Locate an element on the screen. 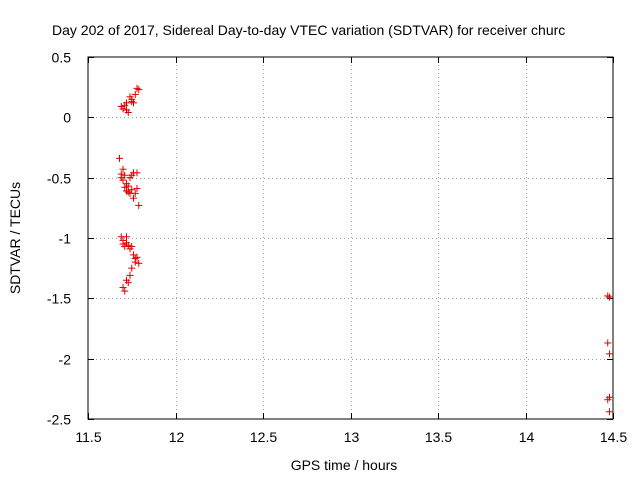 The image size is (640, 480). y-tick-labels: 0.5 0 -0.5 -1 -1.5 -2 -2.5 is located at coordinates (59, 239).